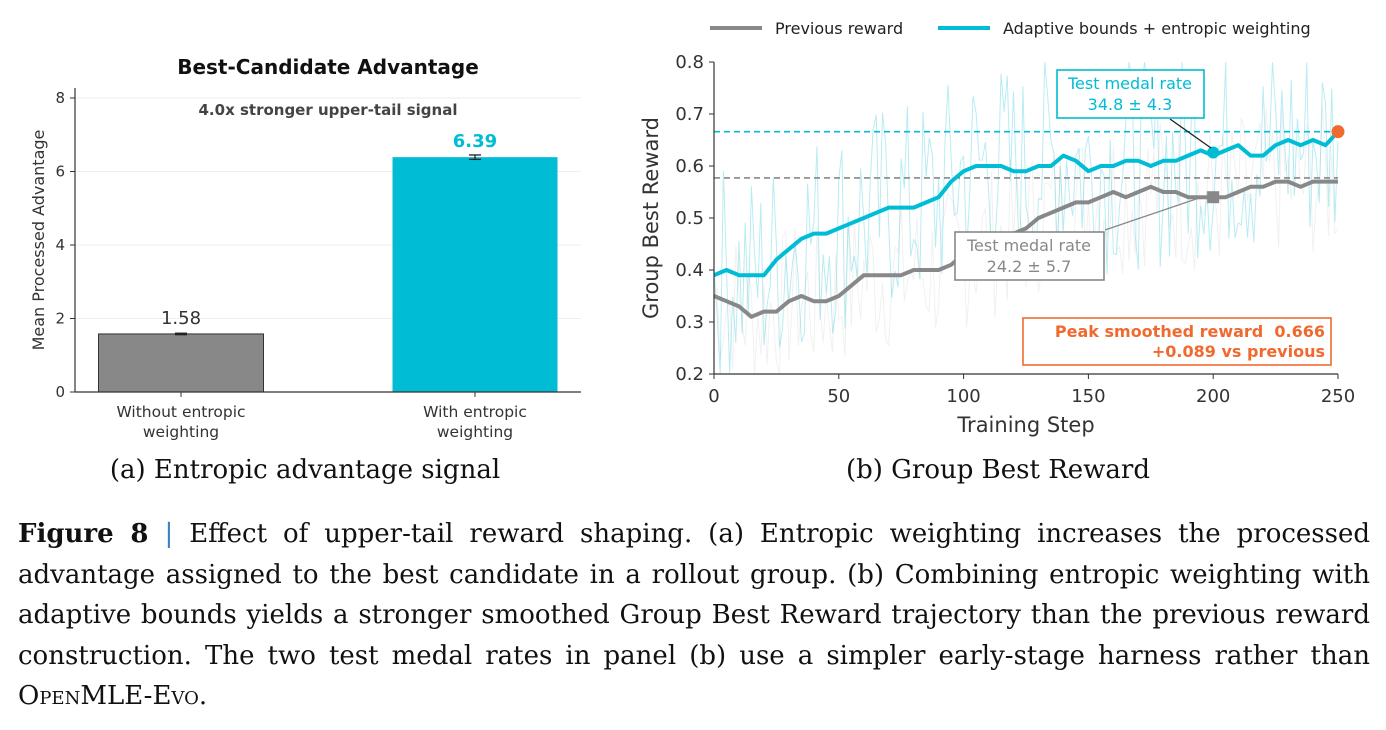 This screenshot has width=1386, height=730. I want to click on panel-b-x-tick-label: 200, so click(1213, 396).